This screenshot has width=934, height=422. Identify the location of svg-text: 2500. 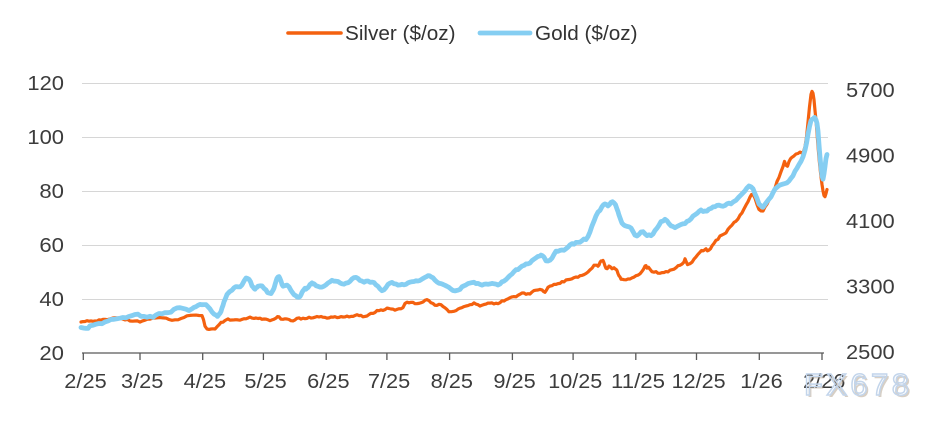
(870, 353).